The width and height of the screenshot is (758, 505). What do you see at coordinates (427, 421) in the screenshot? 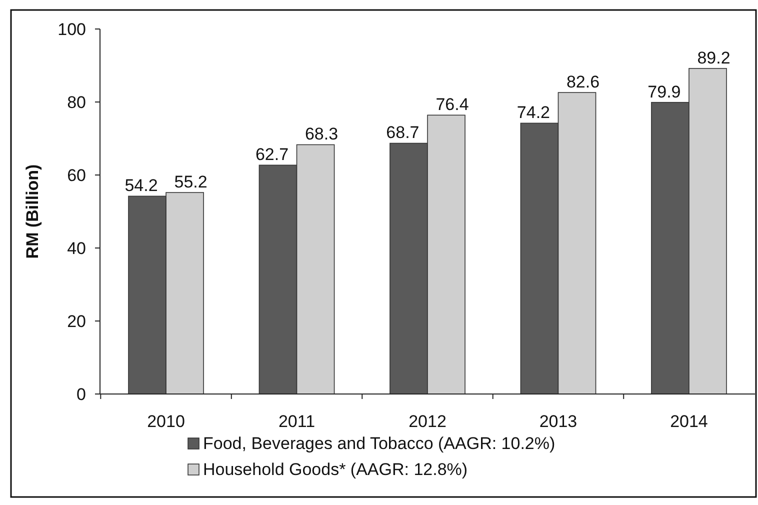
I see `x-tick-label: 2012` at bounding box center [427, 421].